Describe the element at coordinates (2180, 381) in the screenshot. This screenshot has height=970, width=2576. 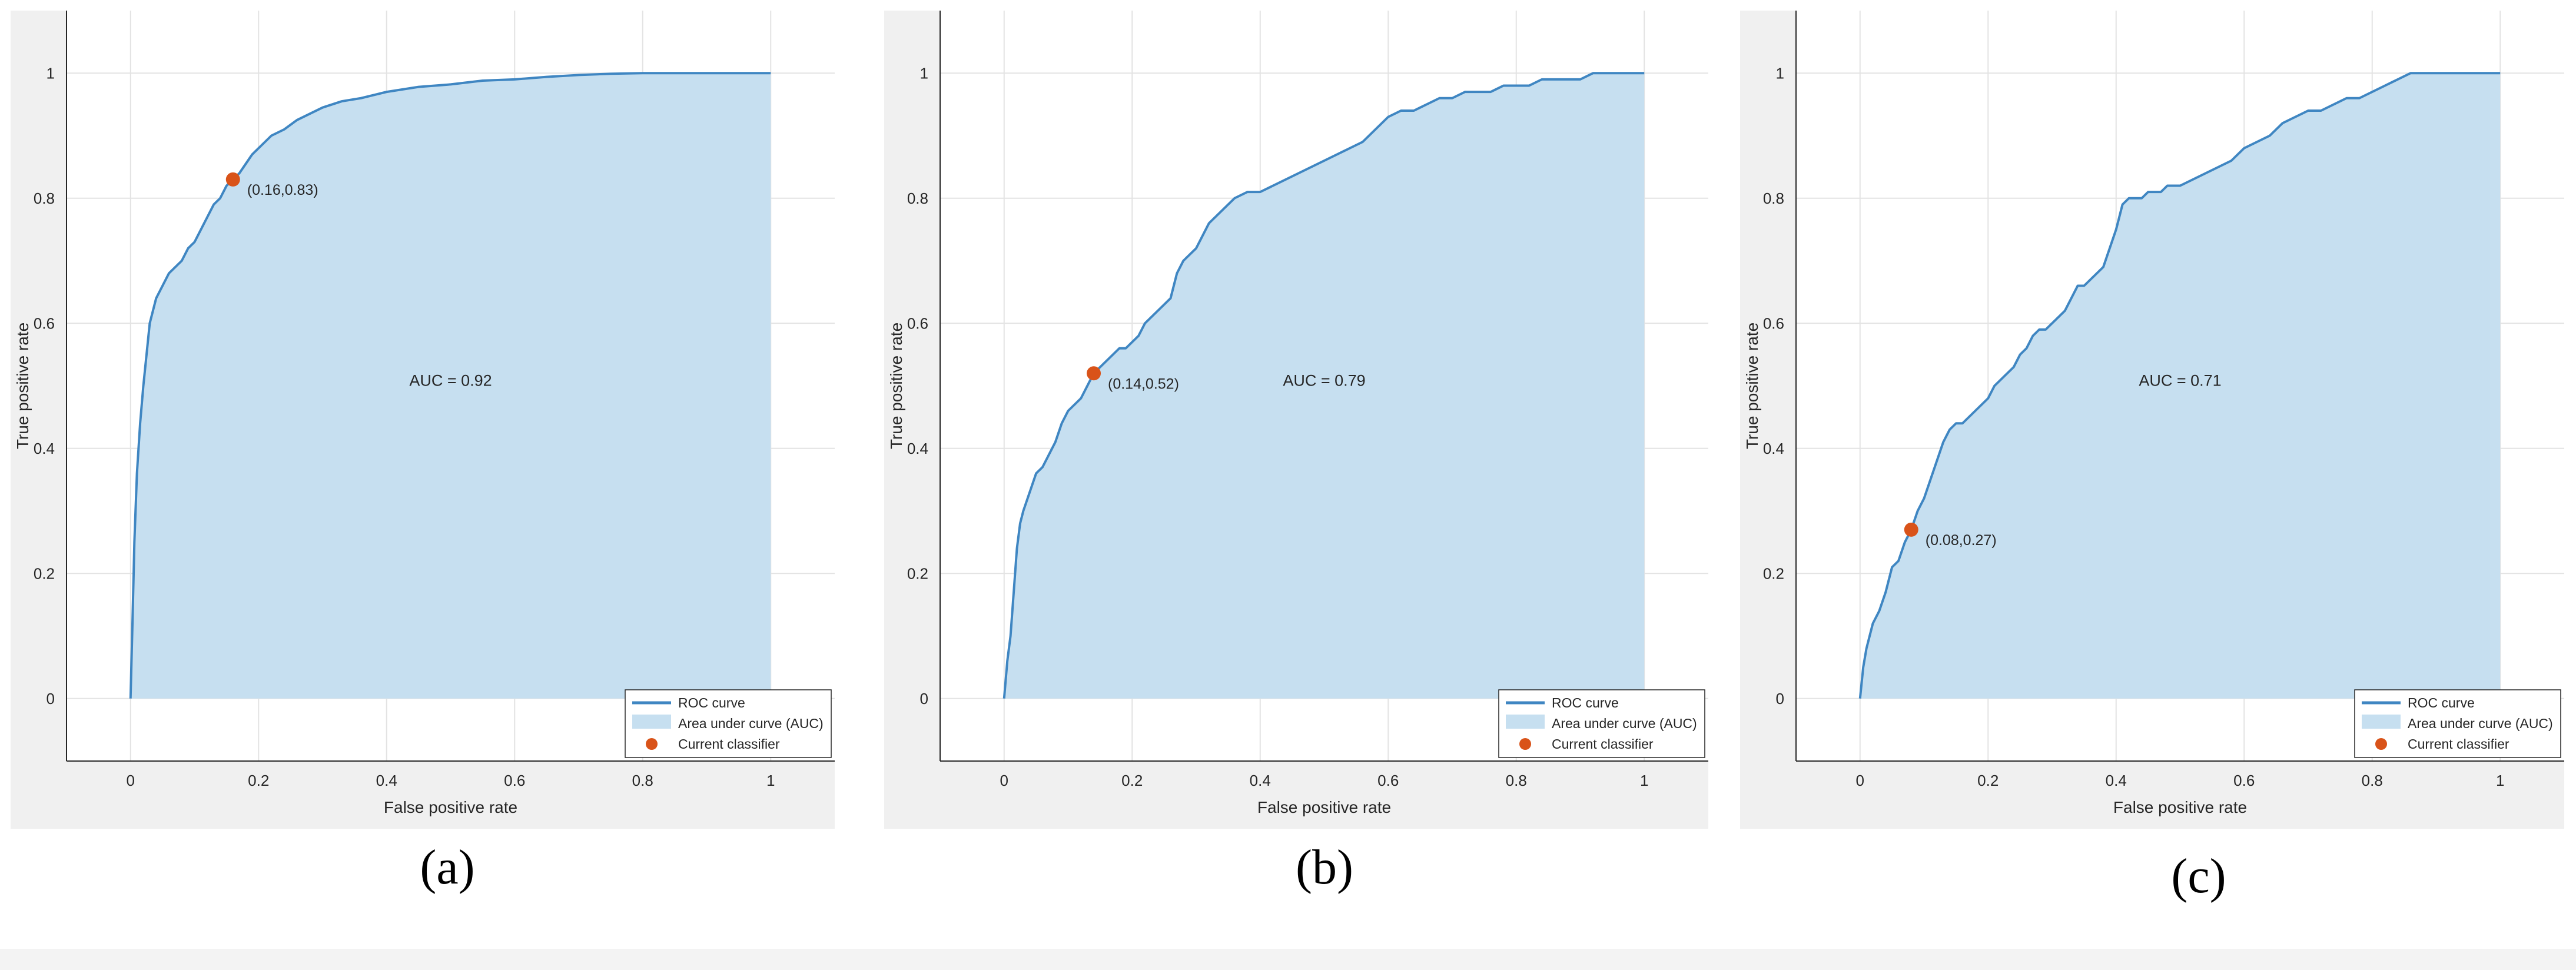
I see `auc-annotation: AUC = 0.71` at that location.